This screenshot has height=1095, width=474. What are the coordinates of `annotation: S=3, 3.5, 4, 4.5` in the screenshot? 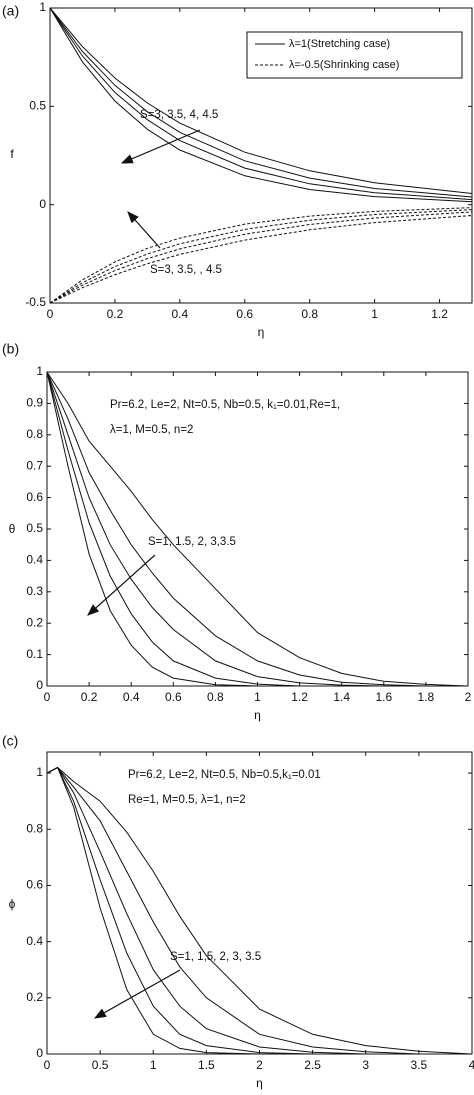 It's located at (179, 115).